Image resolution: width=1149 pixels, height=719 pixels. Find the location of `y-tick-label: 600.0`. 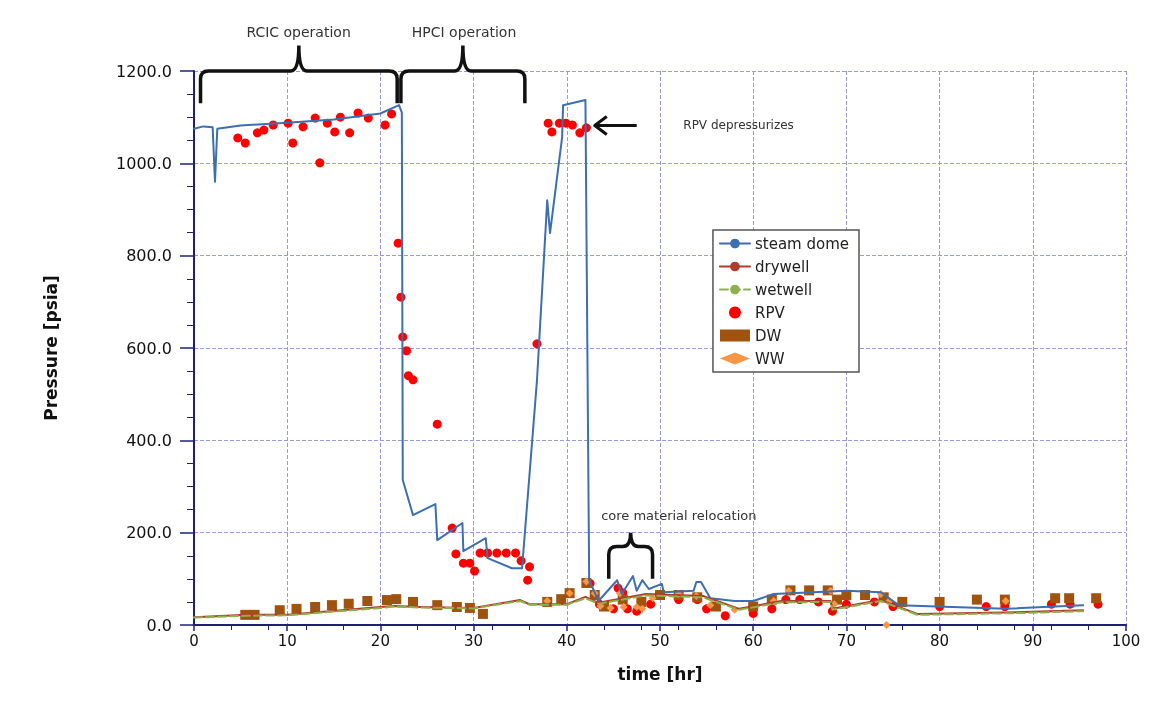

y-tick-label: 600.0 is located at coordinates (149, 348).